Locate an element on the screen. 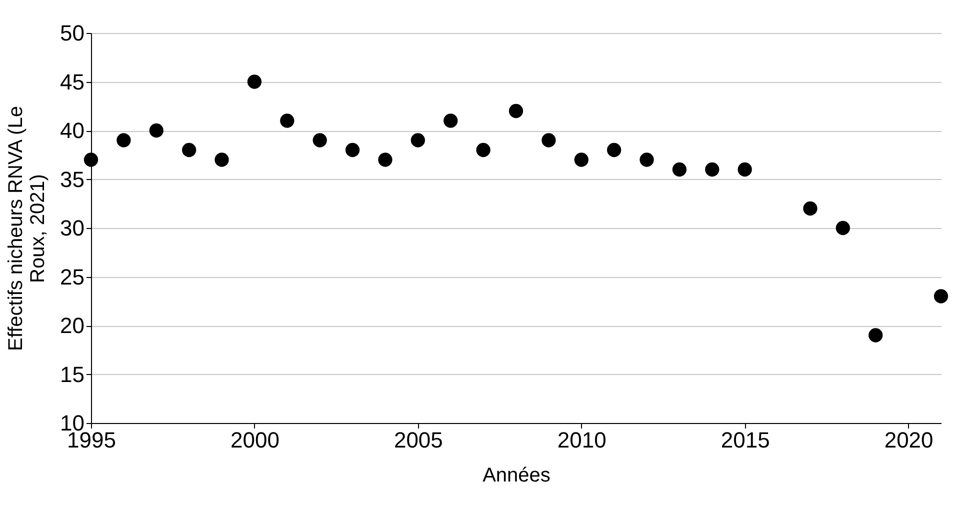  y-tick-label: 40 is located at coordinates (72, 130).